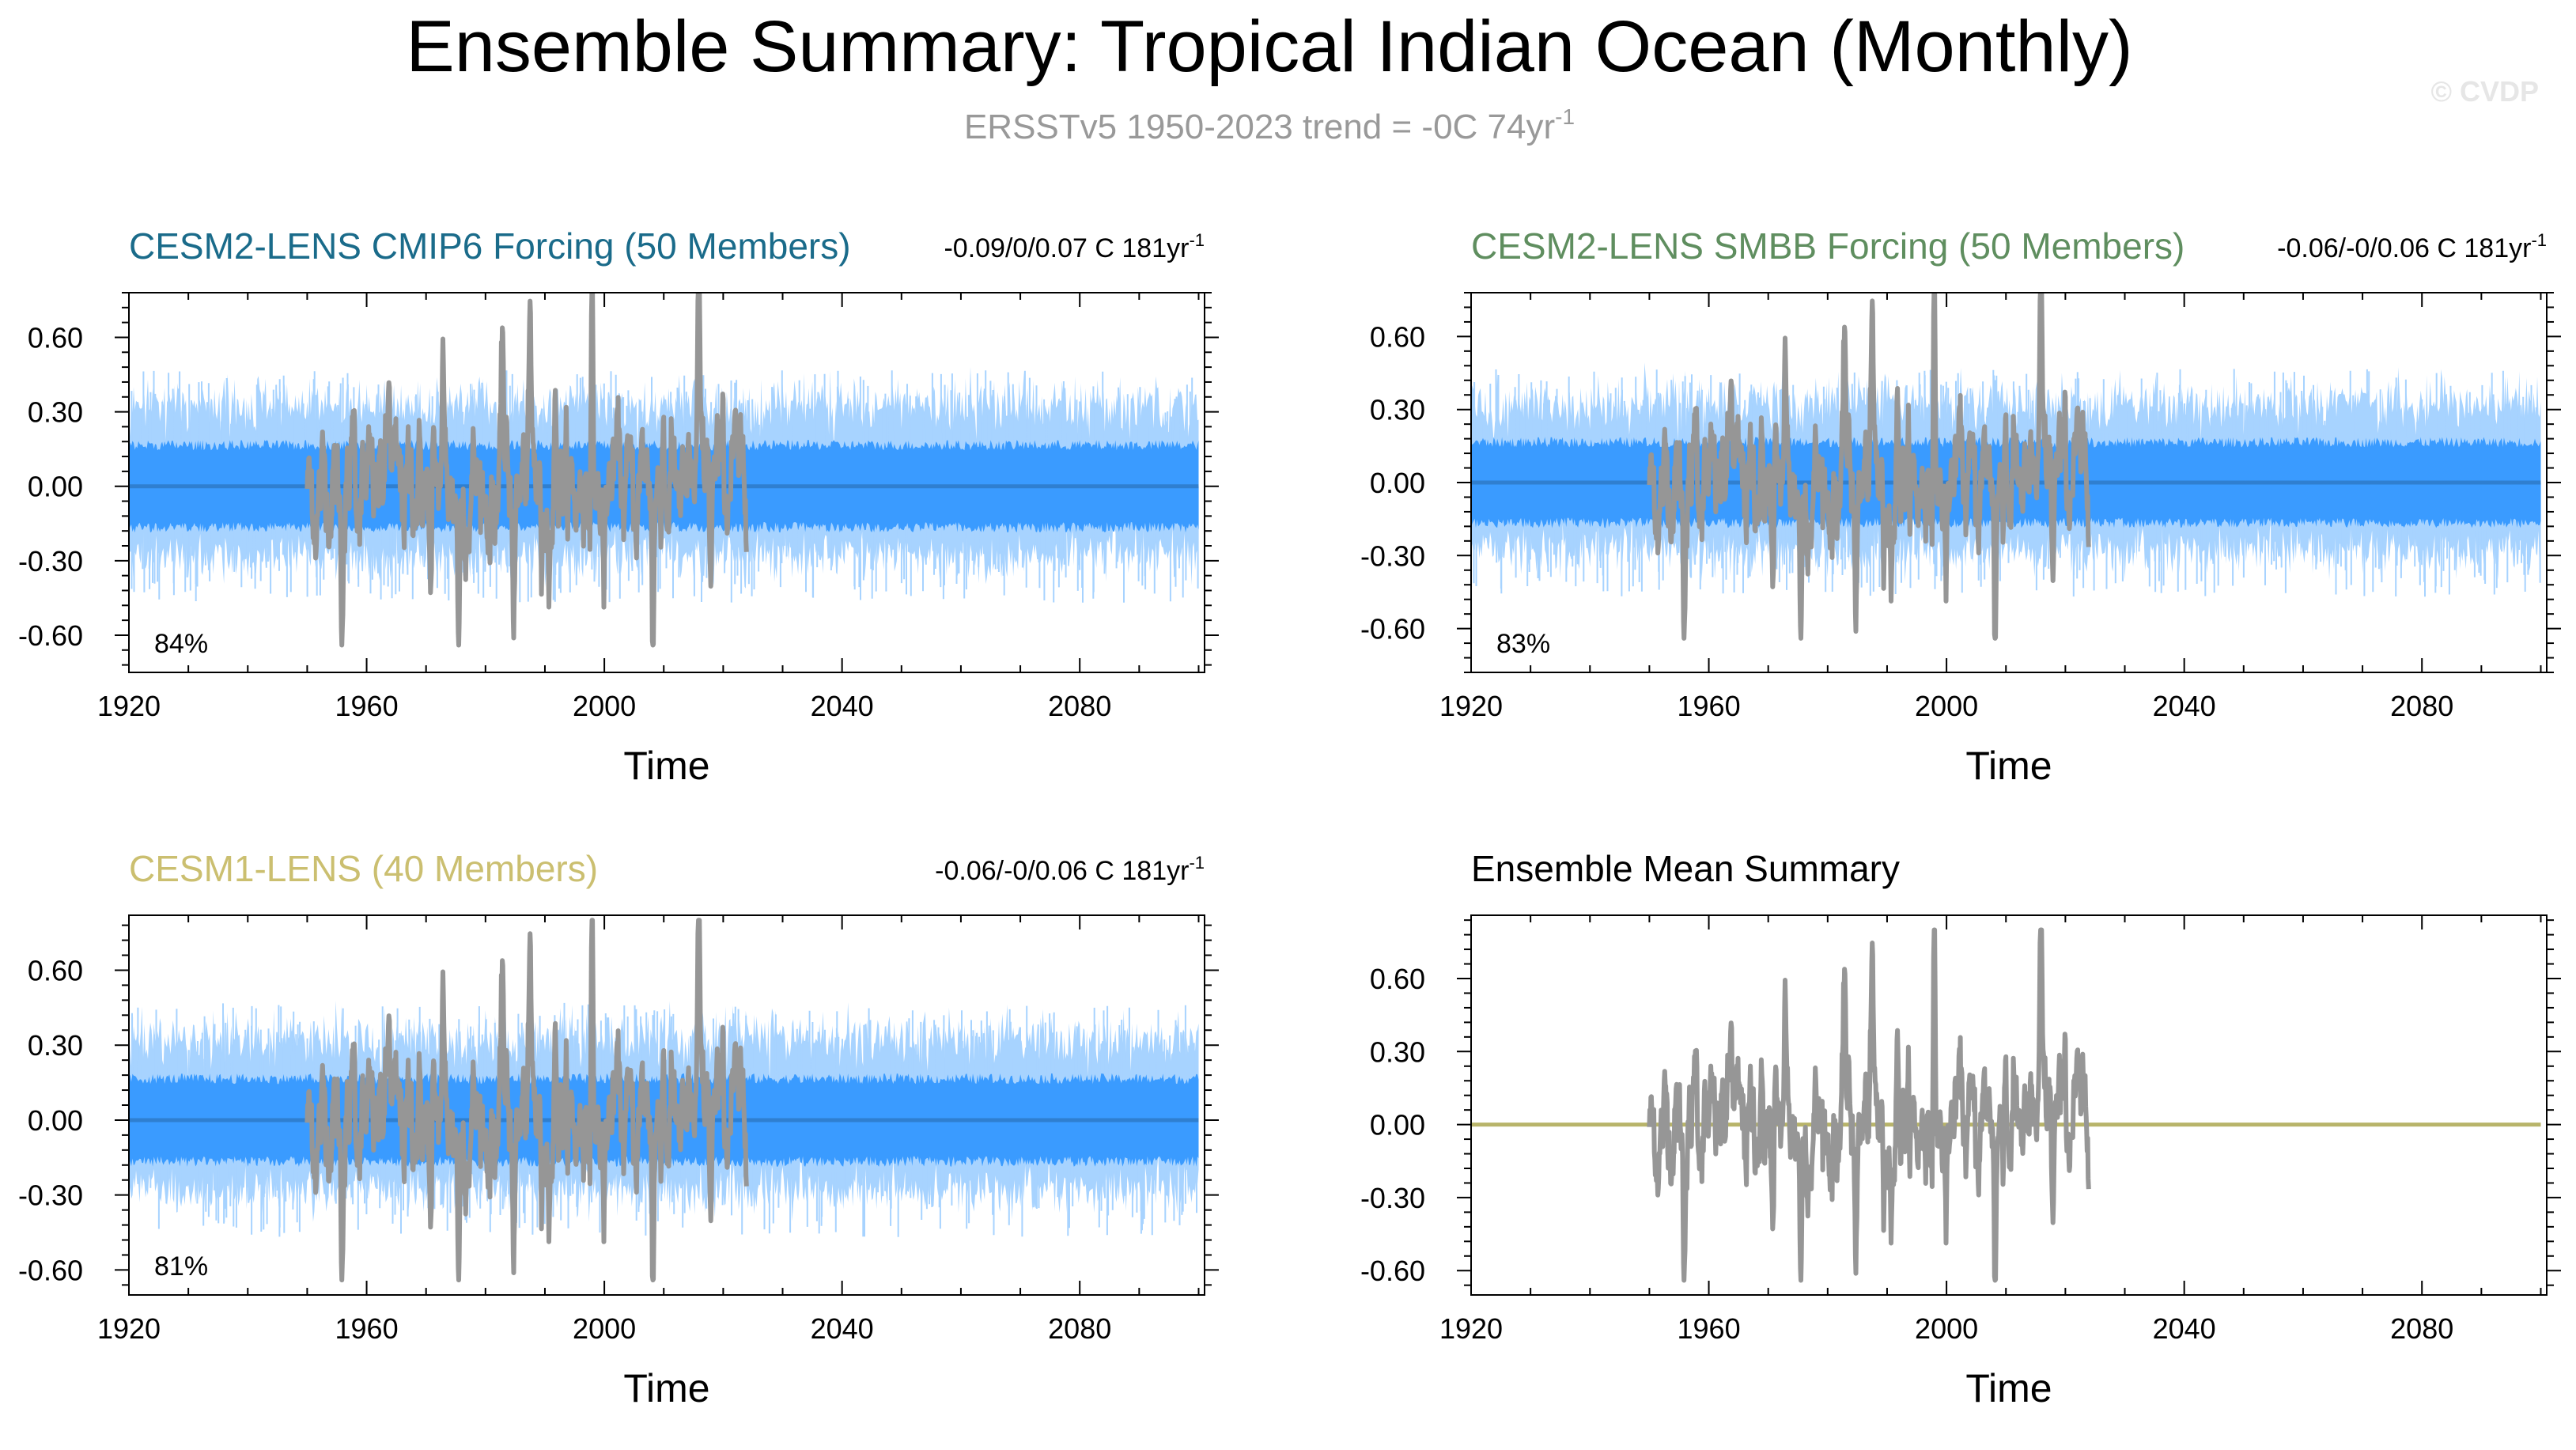 The image size is (2576, 1450). What do you see at coordinates (181, 1266) in the screenshot?
I see `percent-label: 81%` at bounding box center [181, 1266].